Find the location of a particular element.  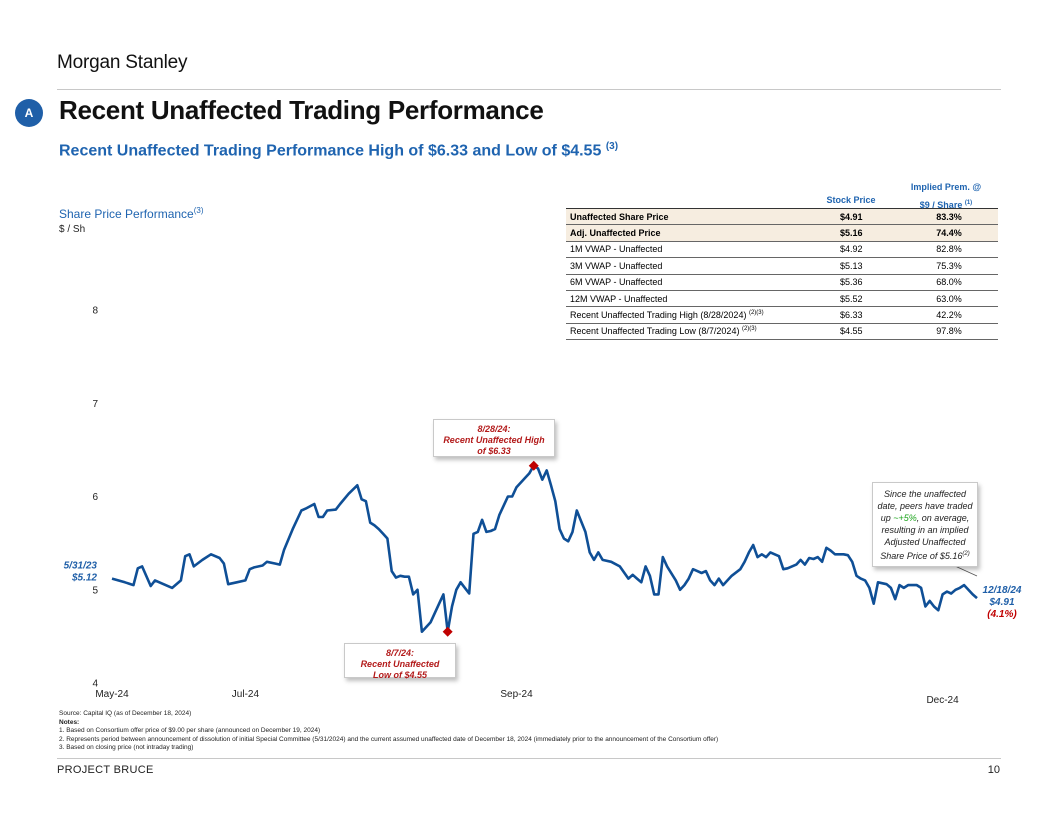

callout-high-line2: Recent Unaffected High is located at coordinates (494, 440).